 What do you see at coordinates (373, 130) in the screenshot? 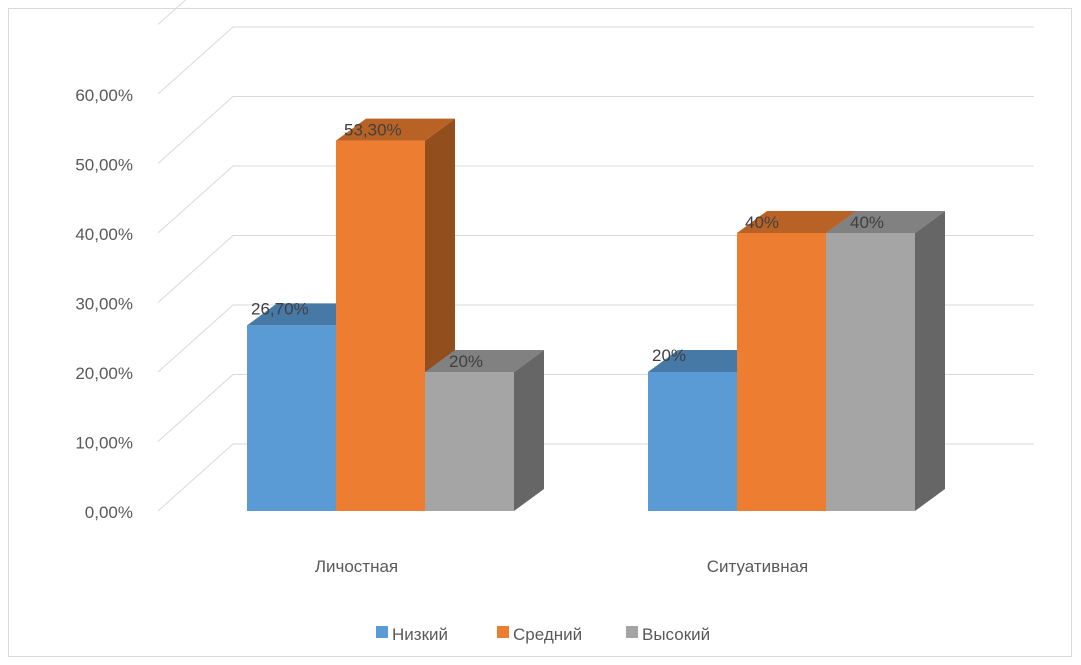
I see `data-label: 53,30%` at bounding box center [373, 130].